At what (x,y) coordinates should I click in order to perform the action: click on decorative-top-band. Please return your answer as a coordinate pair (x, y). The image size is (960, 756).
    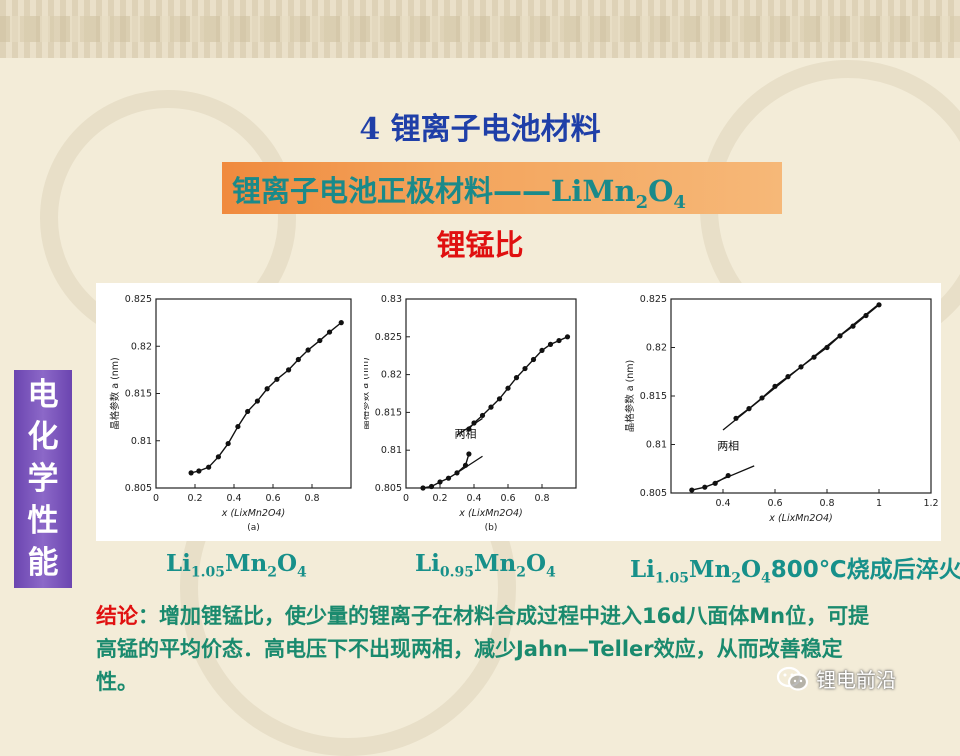
    Looking at the image, I should click on (480, 29).